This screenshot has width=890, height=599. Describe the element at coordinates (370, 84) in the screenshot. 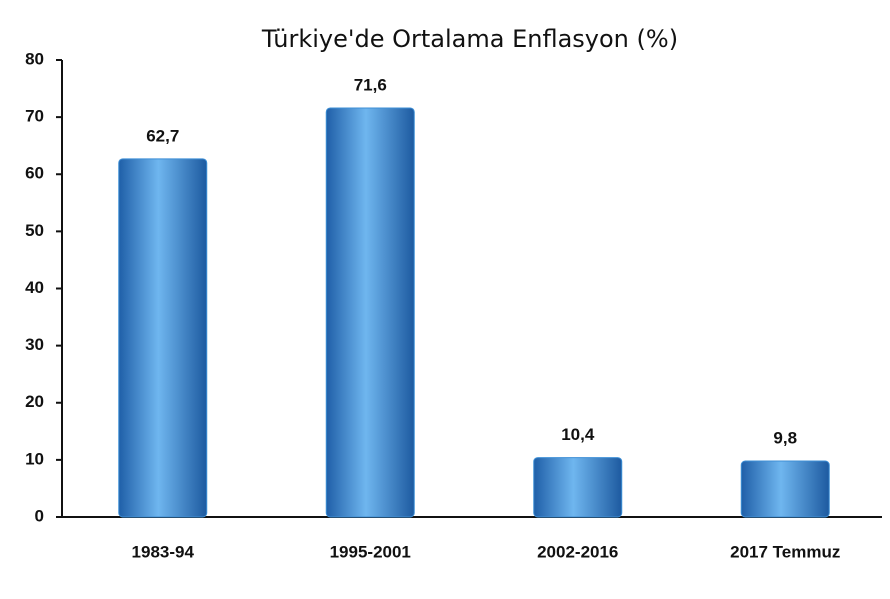

I see `value-label: 71,6` at that location.